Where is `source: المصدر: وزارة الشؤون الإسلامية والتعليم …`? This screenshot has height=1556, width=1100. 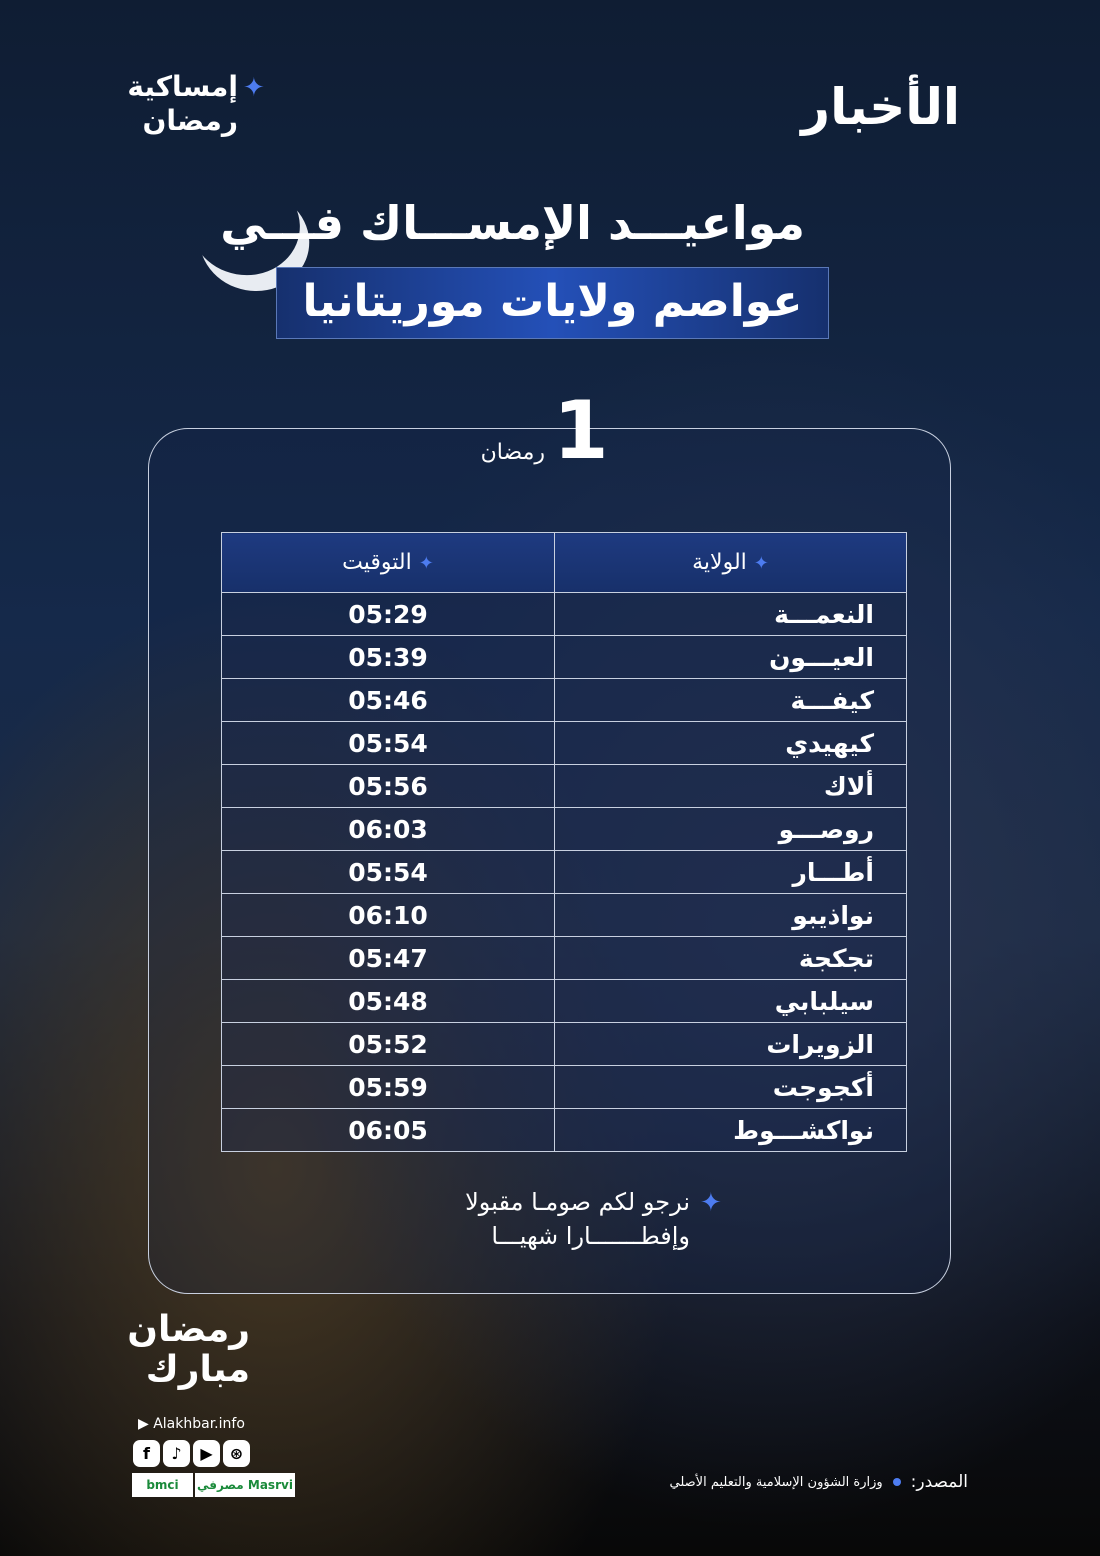 source: المصدر: وزارة الشؤون الإسلامية والتعليم … is located at coordinates (819, 1482).